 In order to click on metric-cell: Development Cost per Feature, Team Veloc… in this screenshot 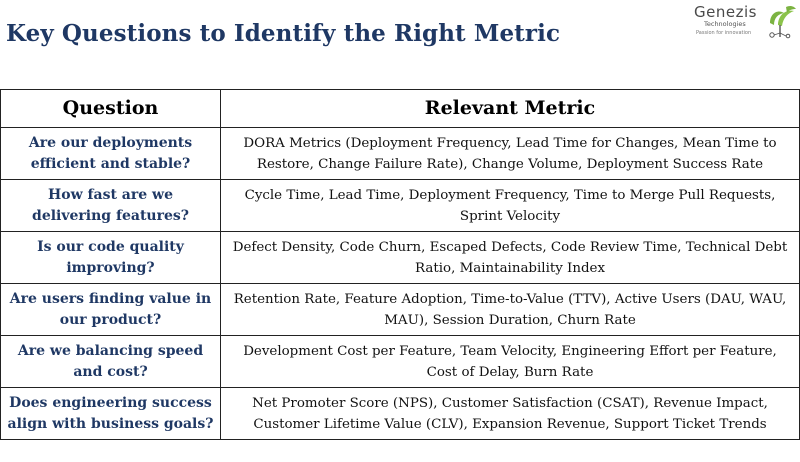, I will do `click(510, 361)`.